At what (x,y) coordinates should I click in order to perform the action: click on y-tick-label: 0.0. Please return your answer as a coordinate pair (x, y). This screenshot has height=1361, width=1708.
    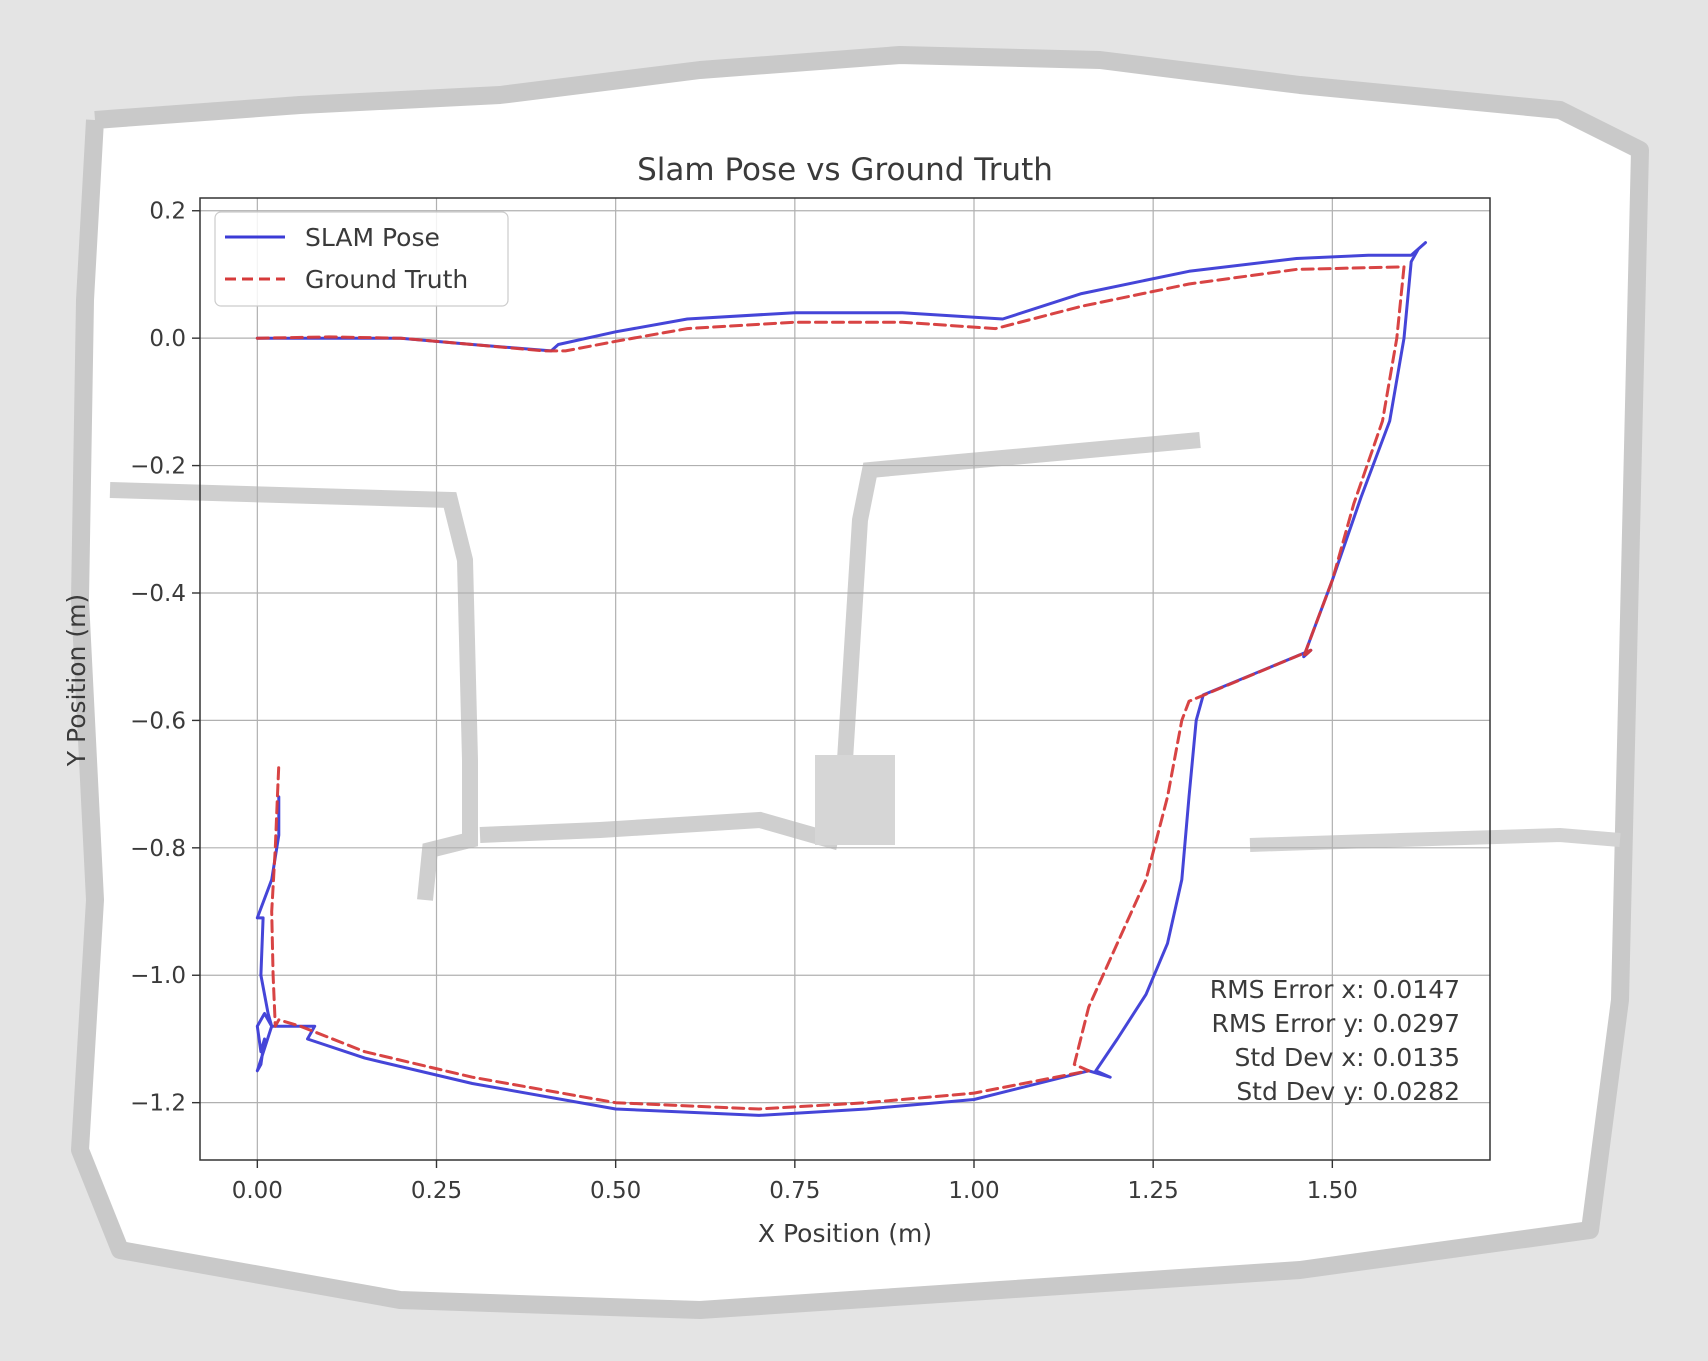
    Looking at the image, I should click on (167, 339).